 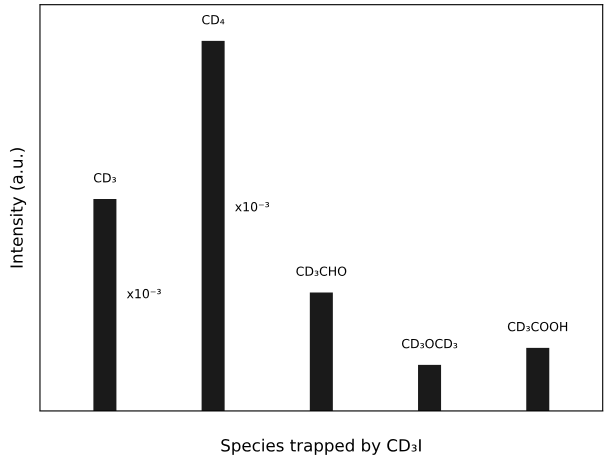 I want to click on x-axis-title: Species trapped by CD₃I, so click(x=321, y=446).